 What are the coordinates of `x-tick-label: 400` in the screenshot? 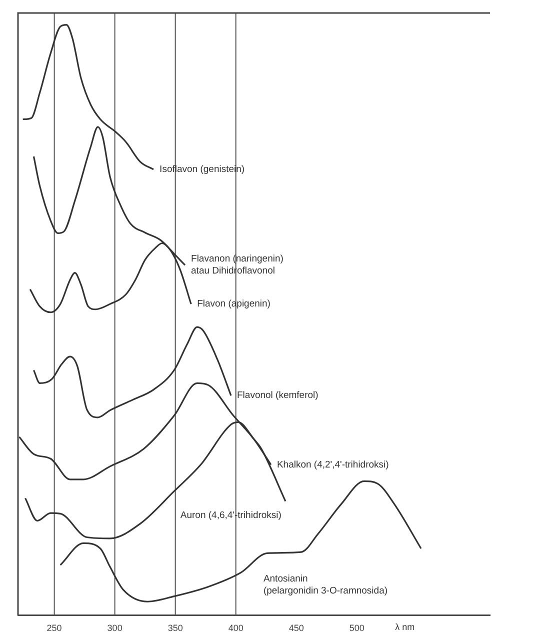 It's located at (236, 628).